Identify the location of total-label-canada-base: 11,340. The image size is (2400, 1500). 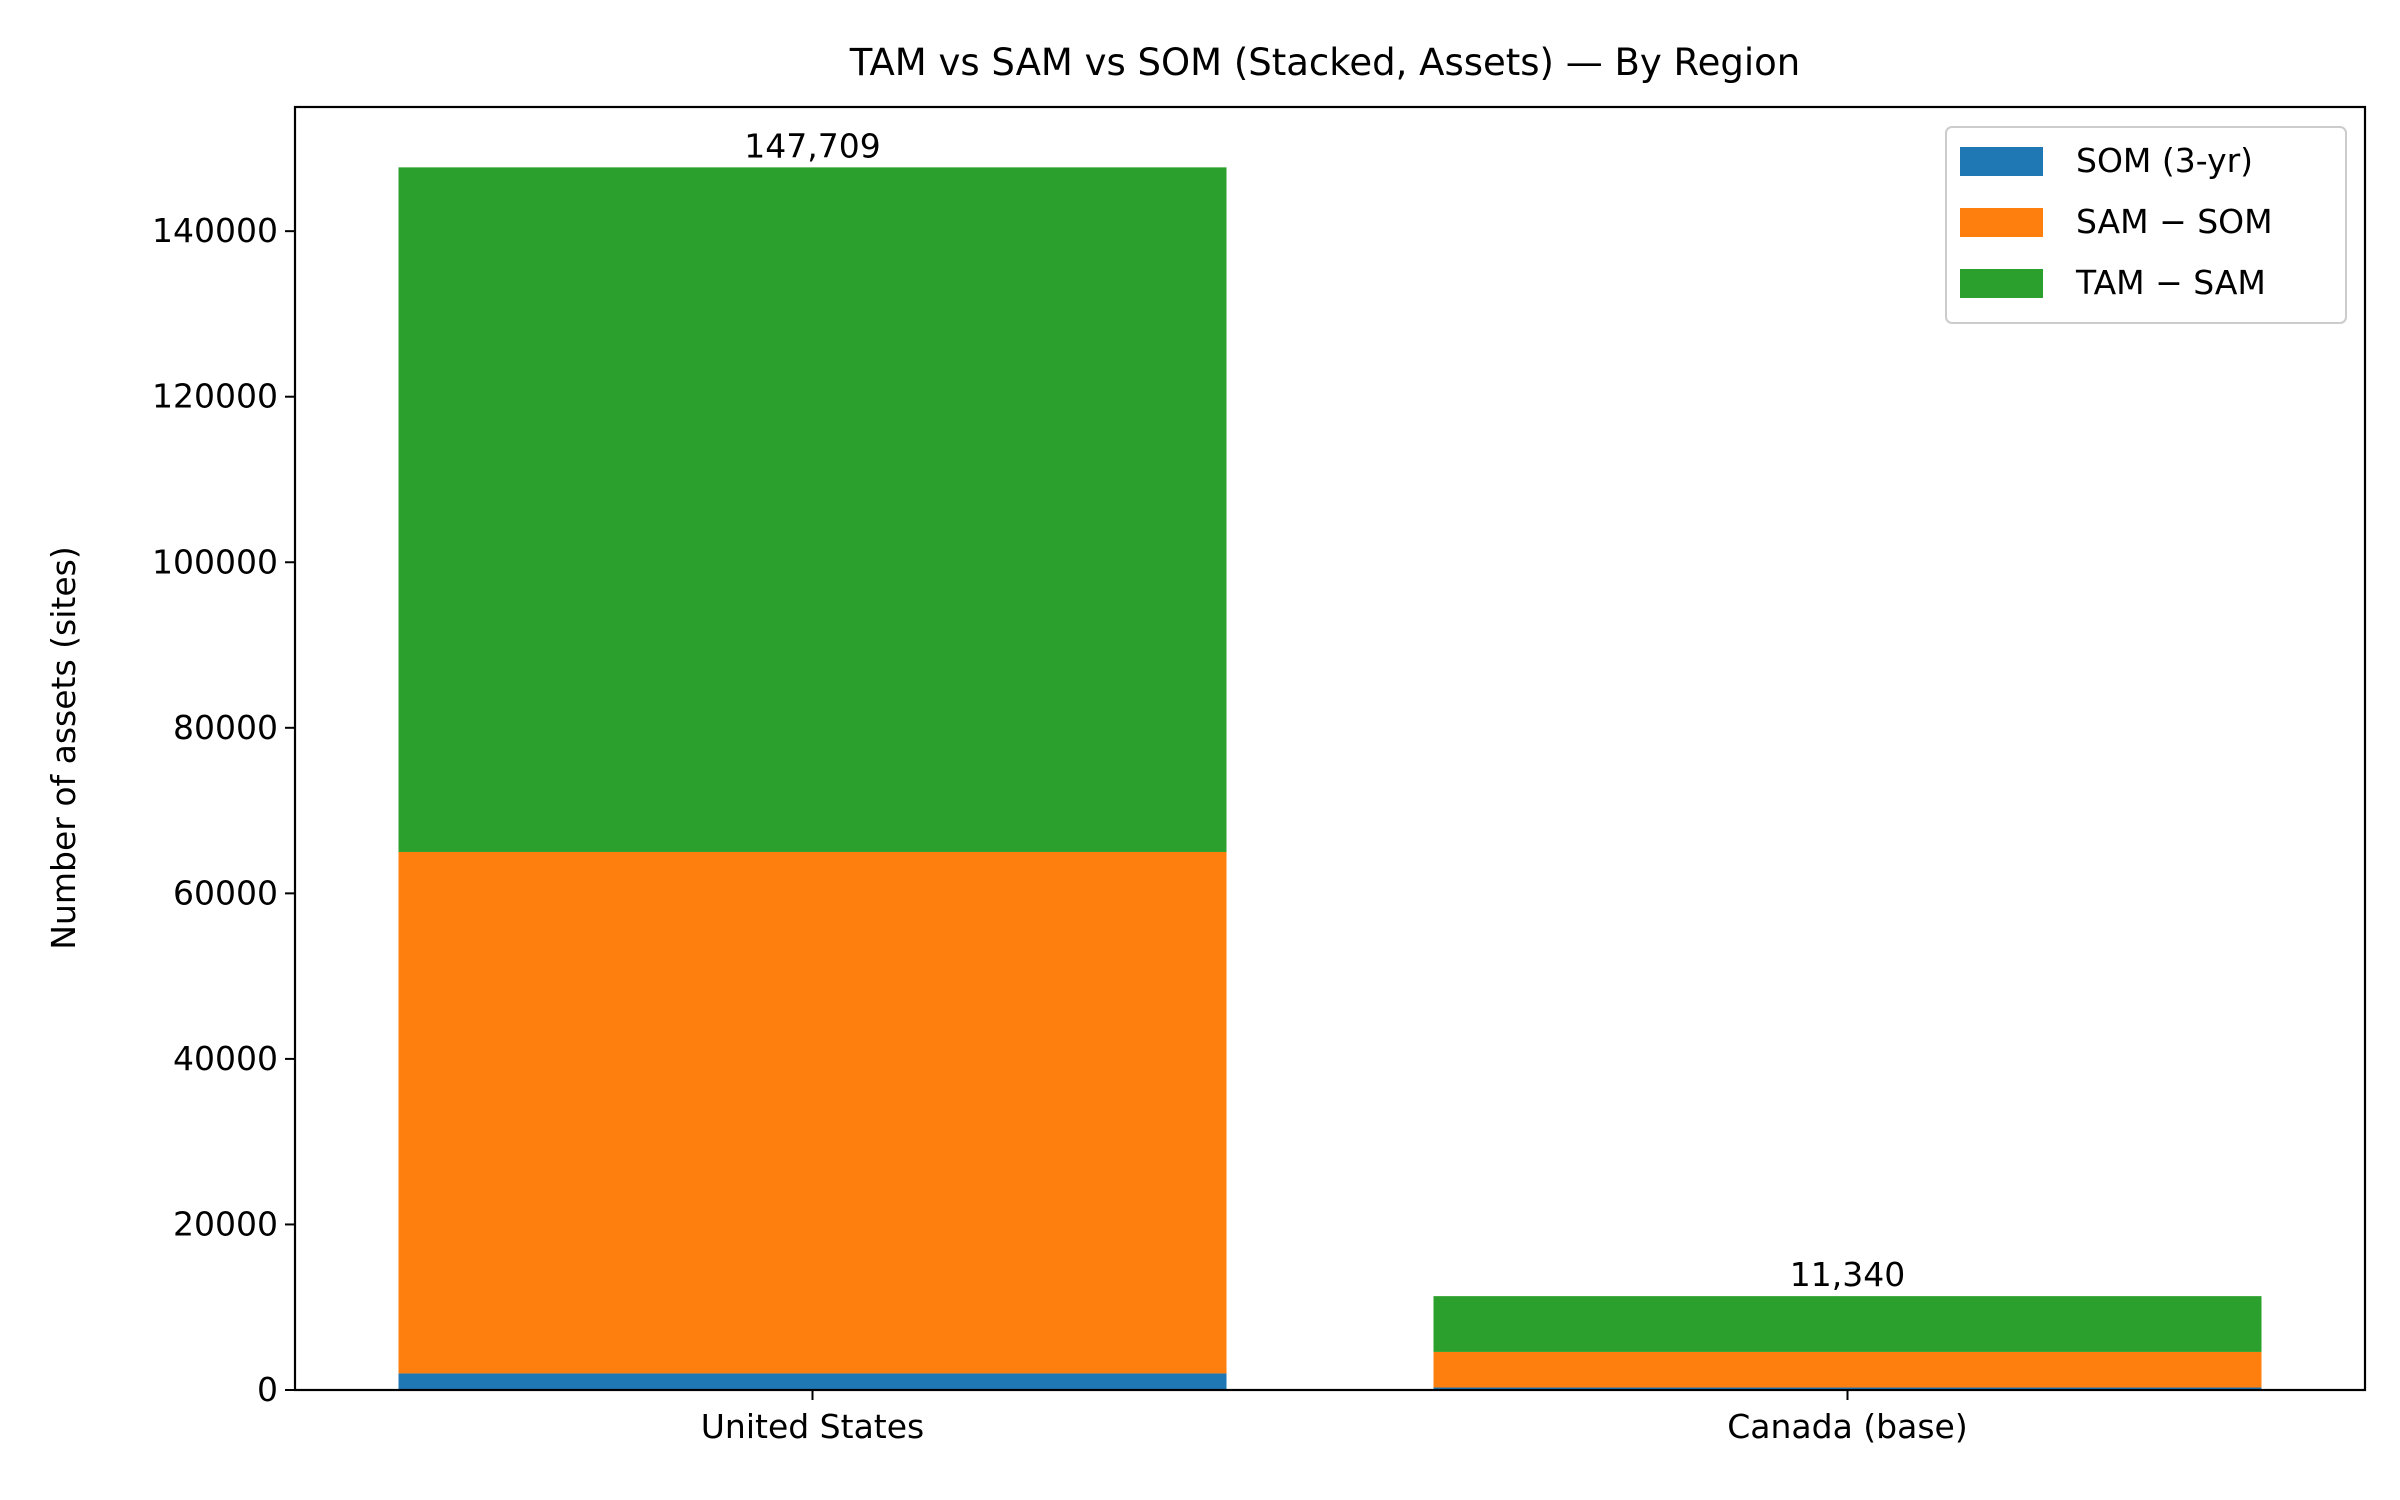
(1847, 1274).